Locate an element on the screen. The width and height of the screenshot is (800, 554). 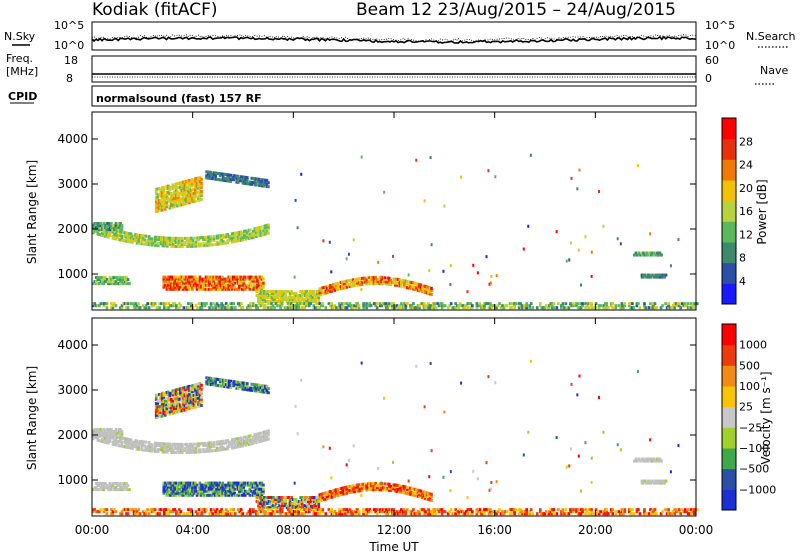
colorbar-swatch is located at coordinates (729, 191).